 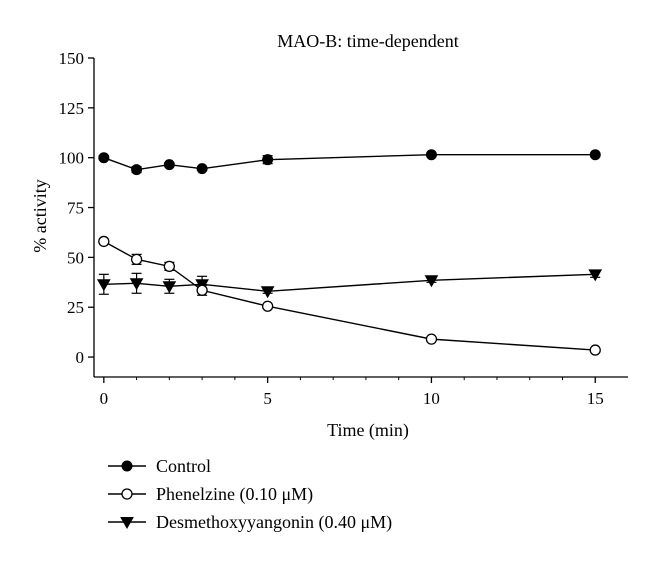 What do you see at coordinates (72, 58) in the screenshot?
I see `y-tick-label: 150` at bounding box center [72, 58].